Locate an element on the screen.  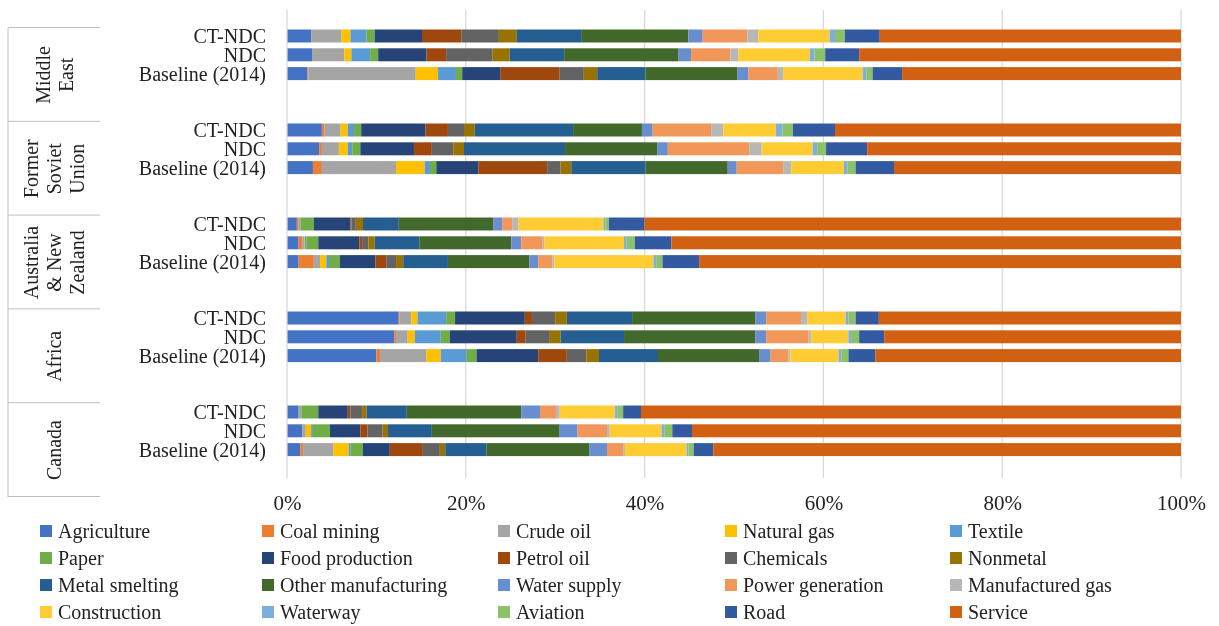
legend-label: Nonmetal is located at coordinates (1008, 558).